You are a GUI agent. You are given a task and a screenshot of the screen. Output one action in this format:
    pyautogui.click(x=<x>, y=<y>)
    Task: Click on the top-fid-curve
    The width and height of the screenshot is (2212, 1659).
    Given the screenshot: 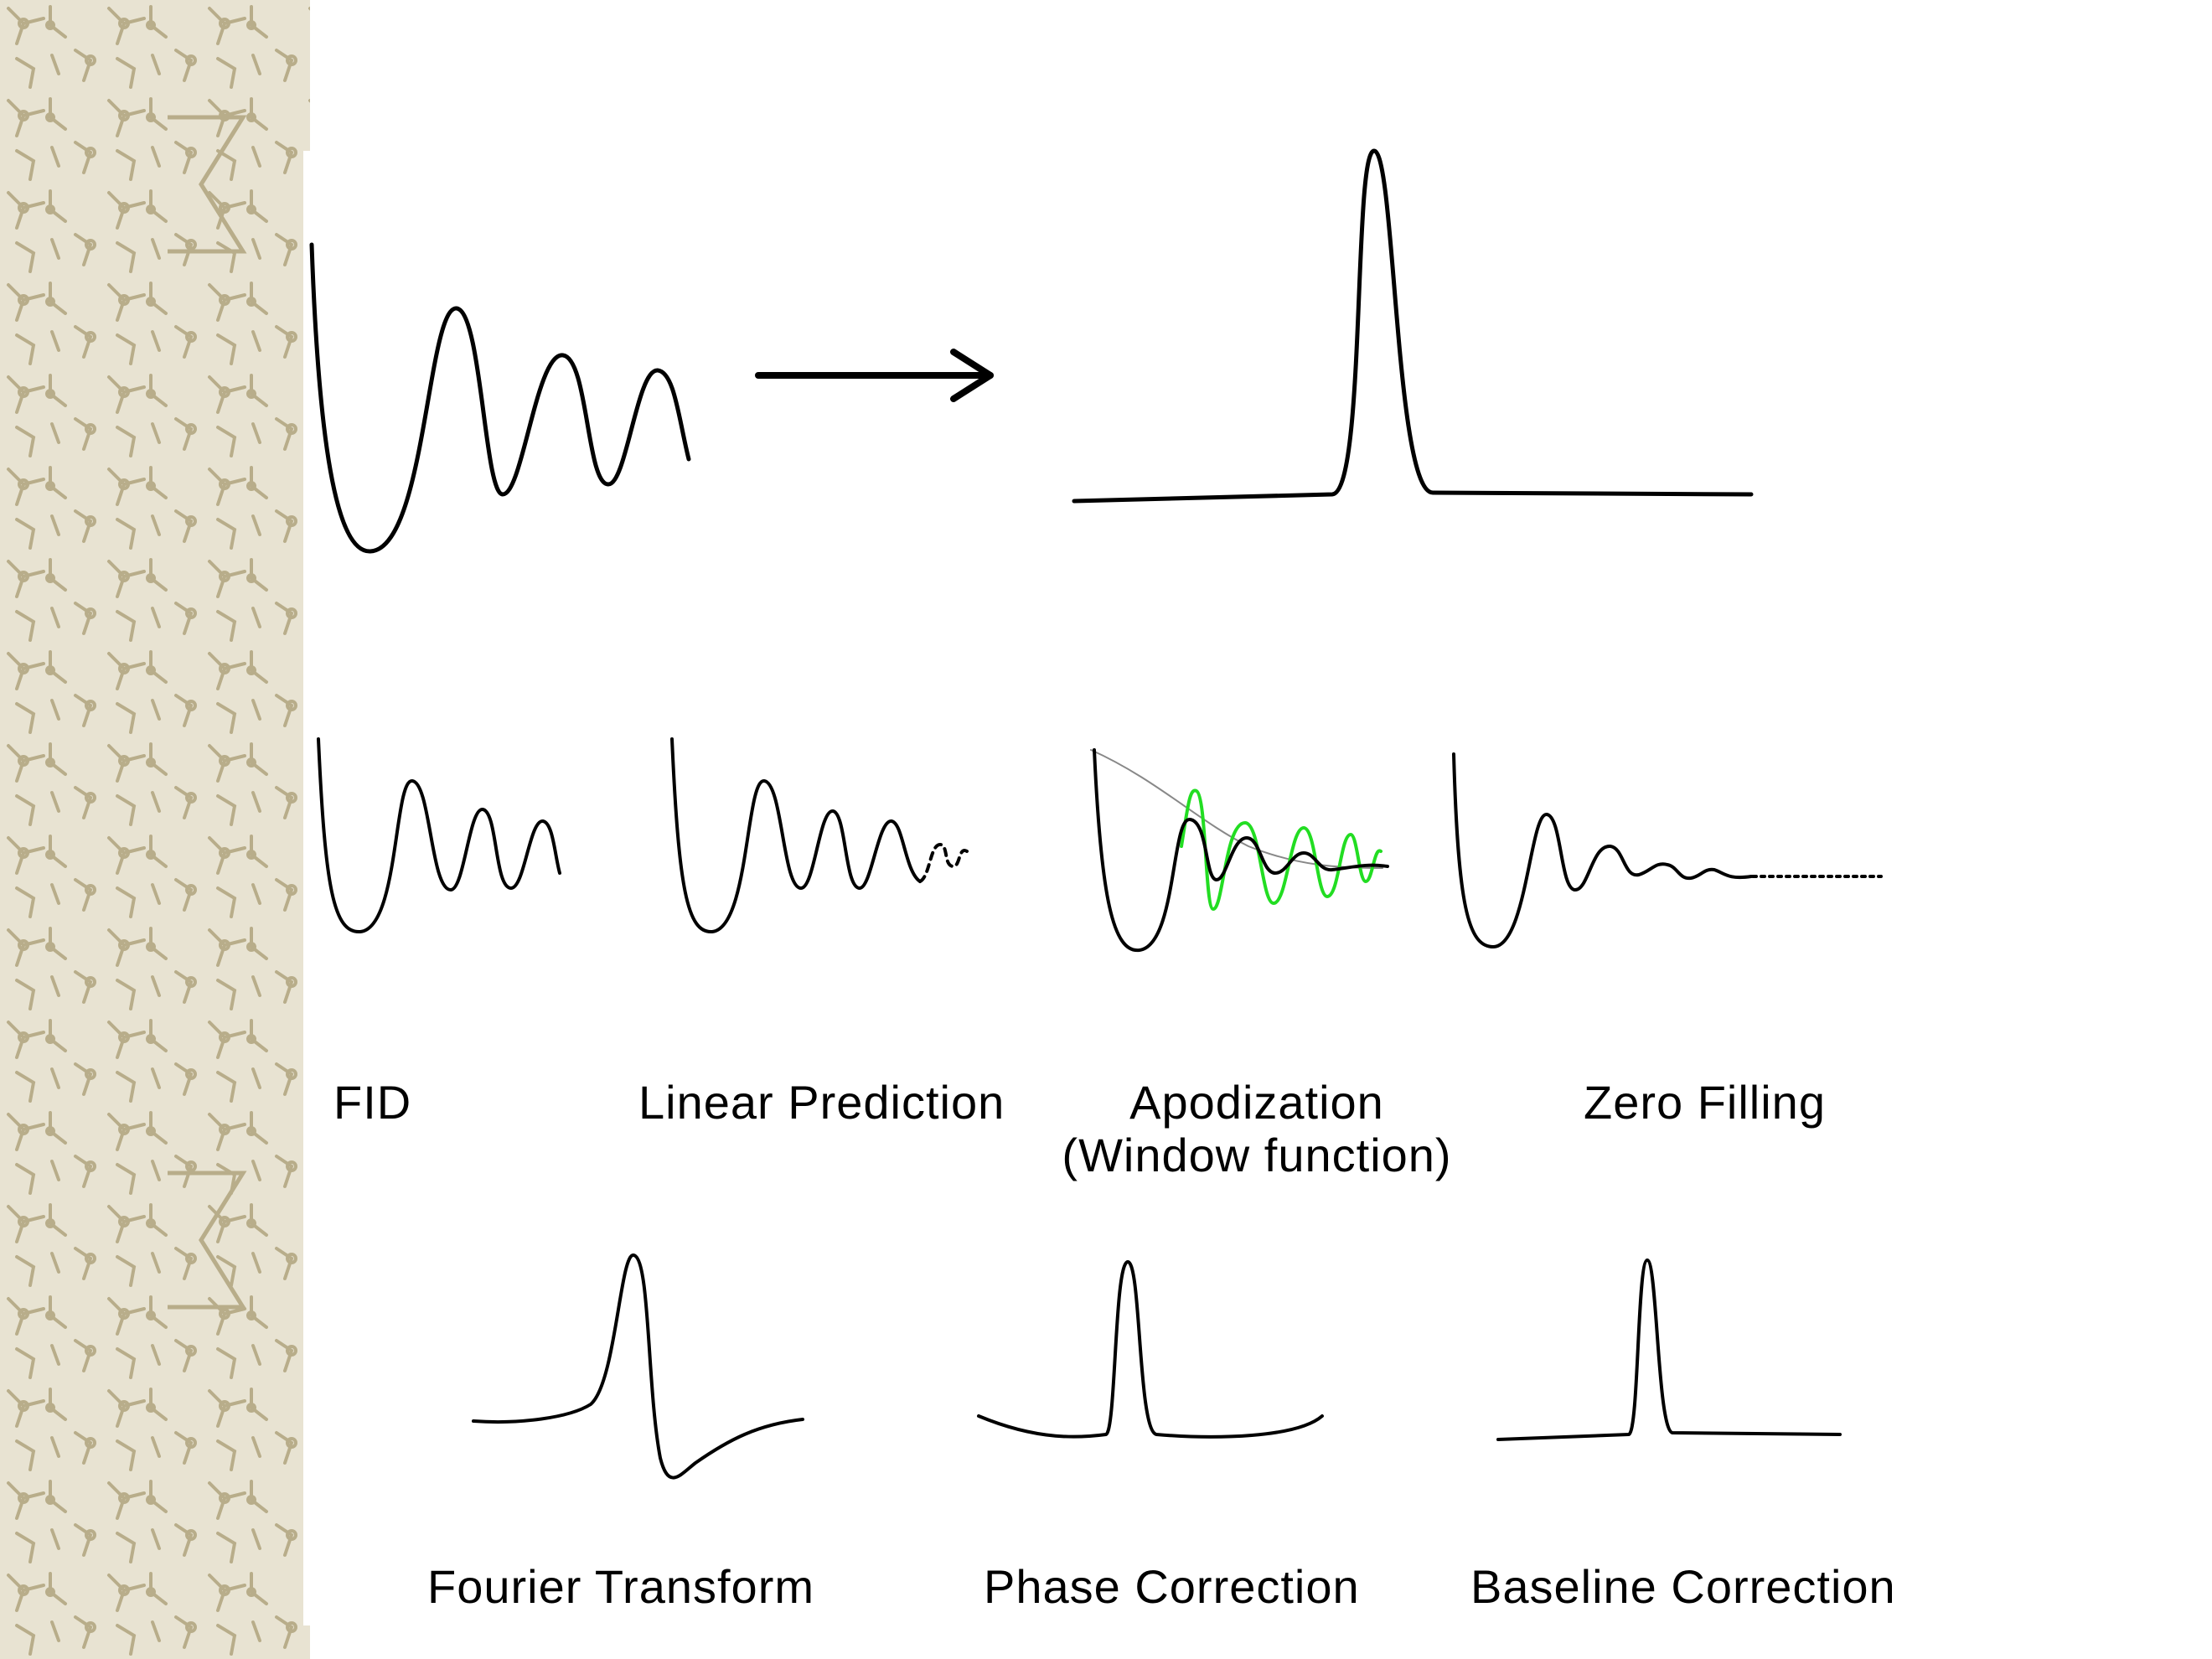 What is the action you would take?
    pyautogui.click(x=500, y=398)
    